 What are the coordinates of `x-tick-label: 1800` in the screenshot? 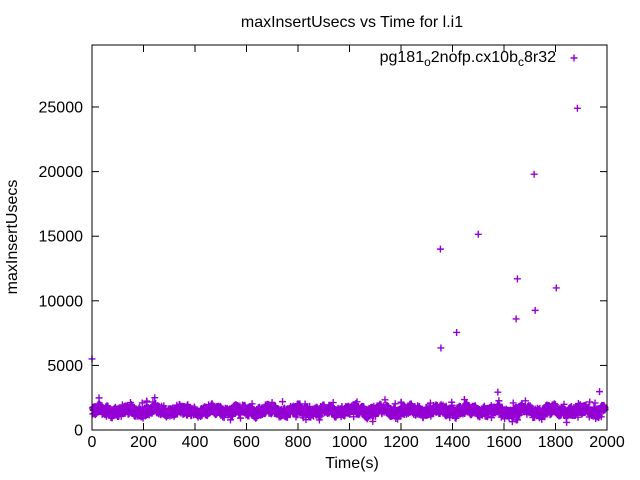 It's located at (556, 442).